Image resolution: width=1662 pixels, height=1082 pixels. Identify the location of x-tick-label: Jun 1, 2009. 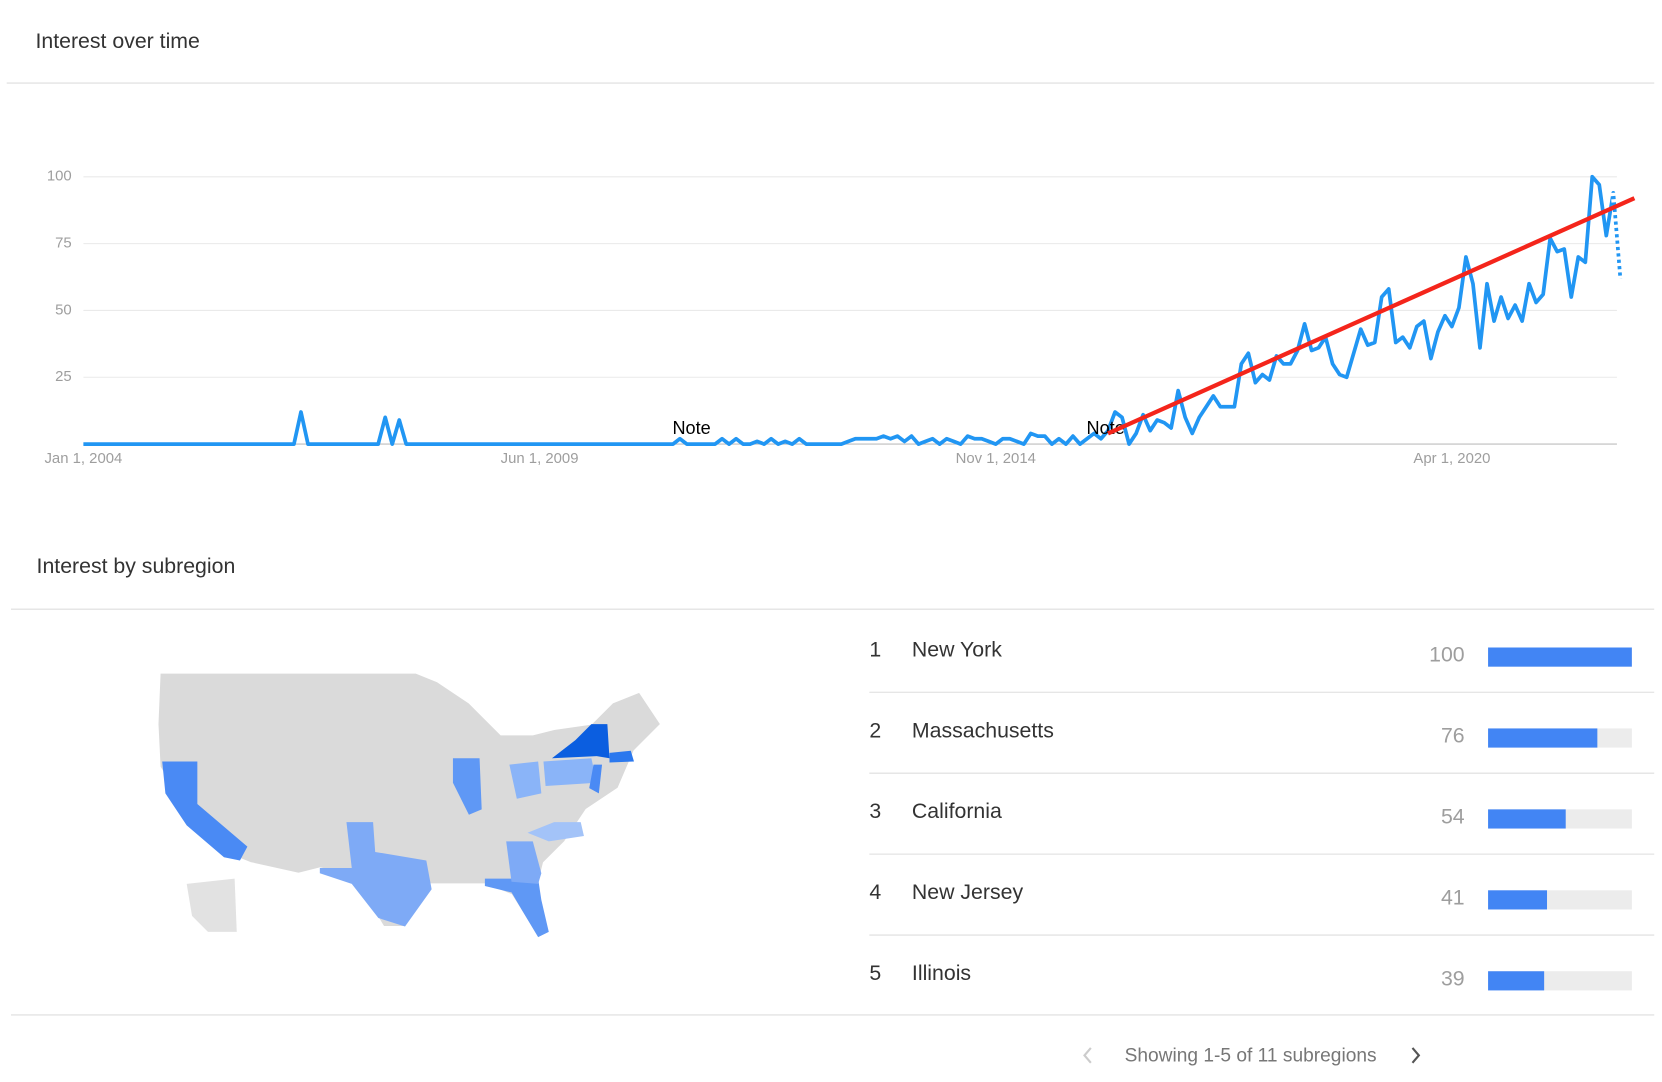
(540, 459).